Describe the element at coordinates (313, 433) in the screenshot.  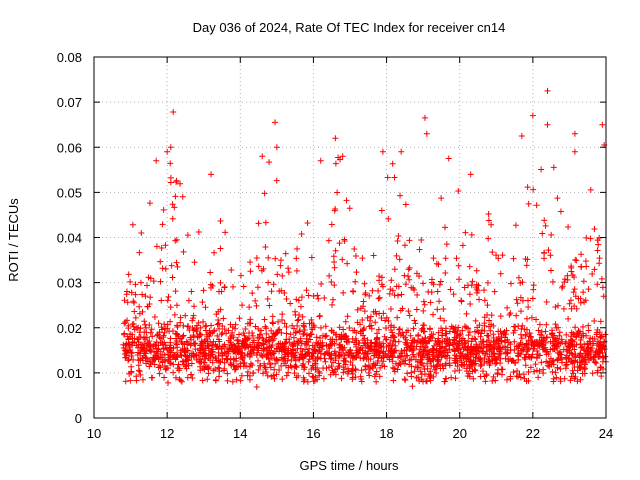
I see `x-tick-label: 16` at that location.